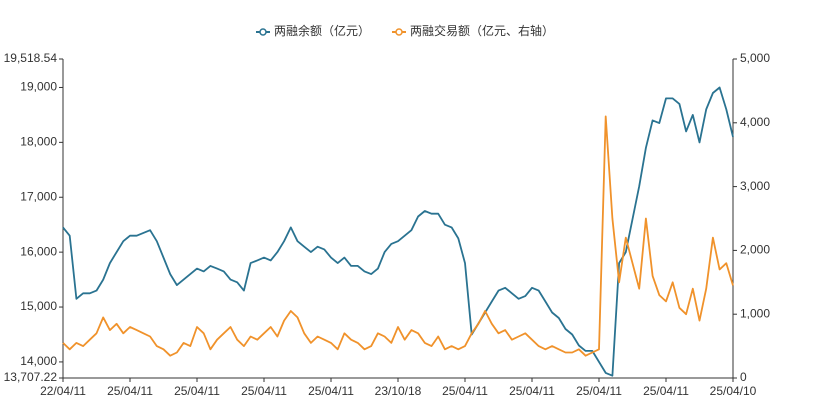 This screenshot has width=832, height=400. I want to click on y-tick-label: 19,518.54, so click(31, 58).